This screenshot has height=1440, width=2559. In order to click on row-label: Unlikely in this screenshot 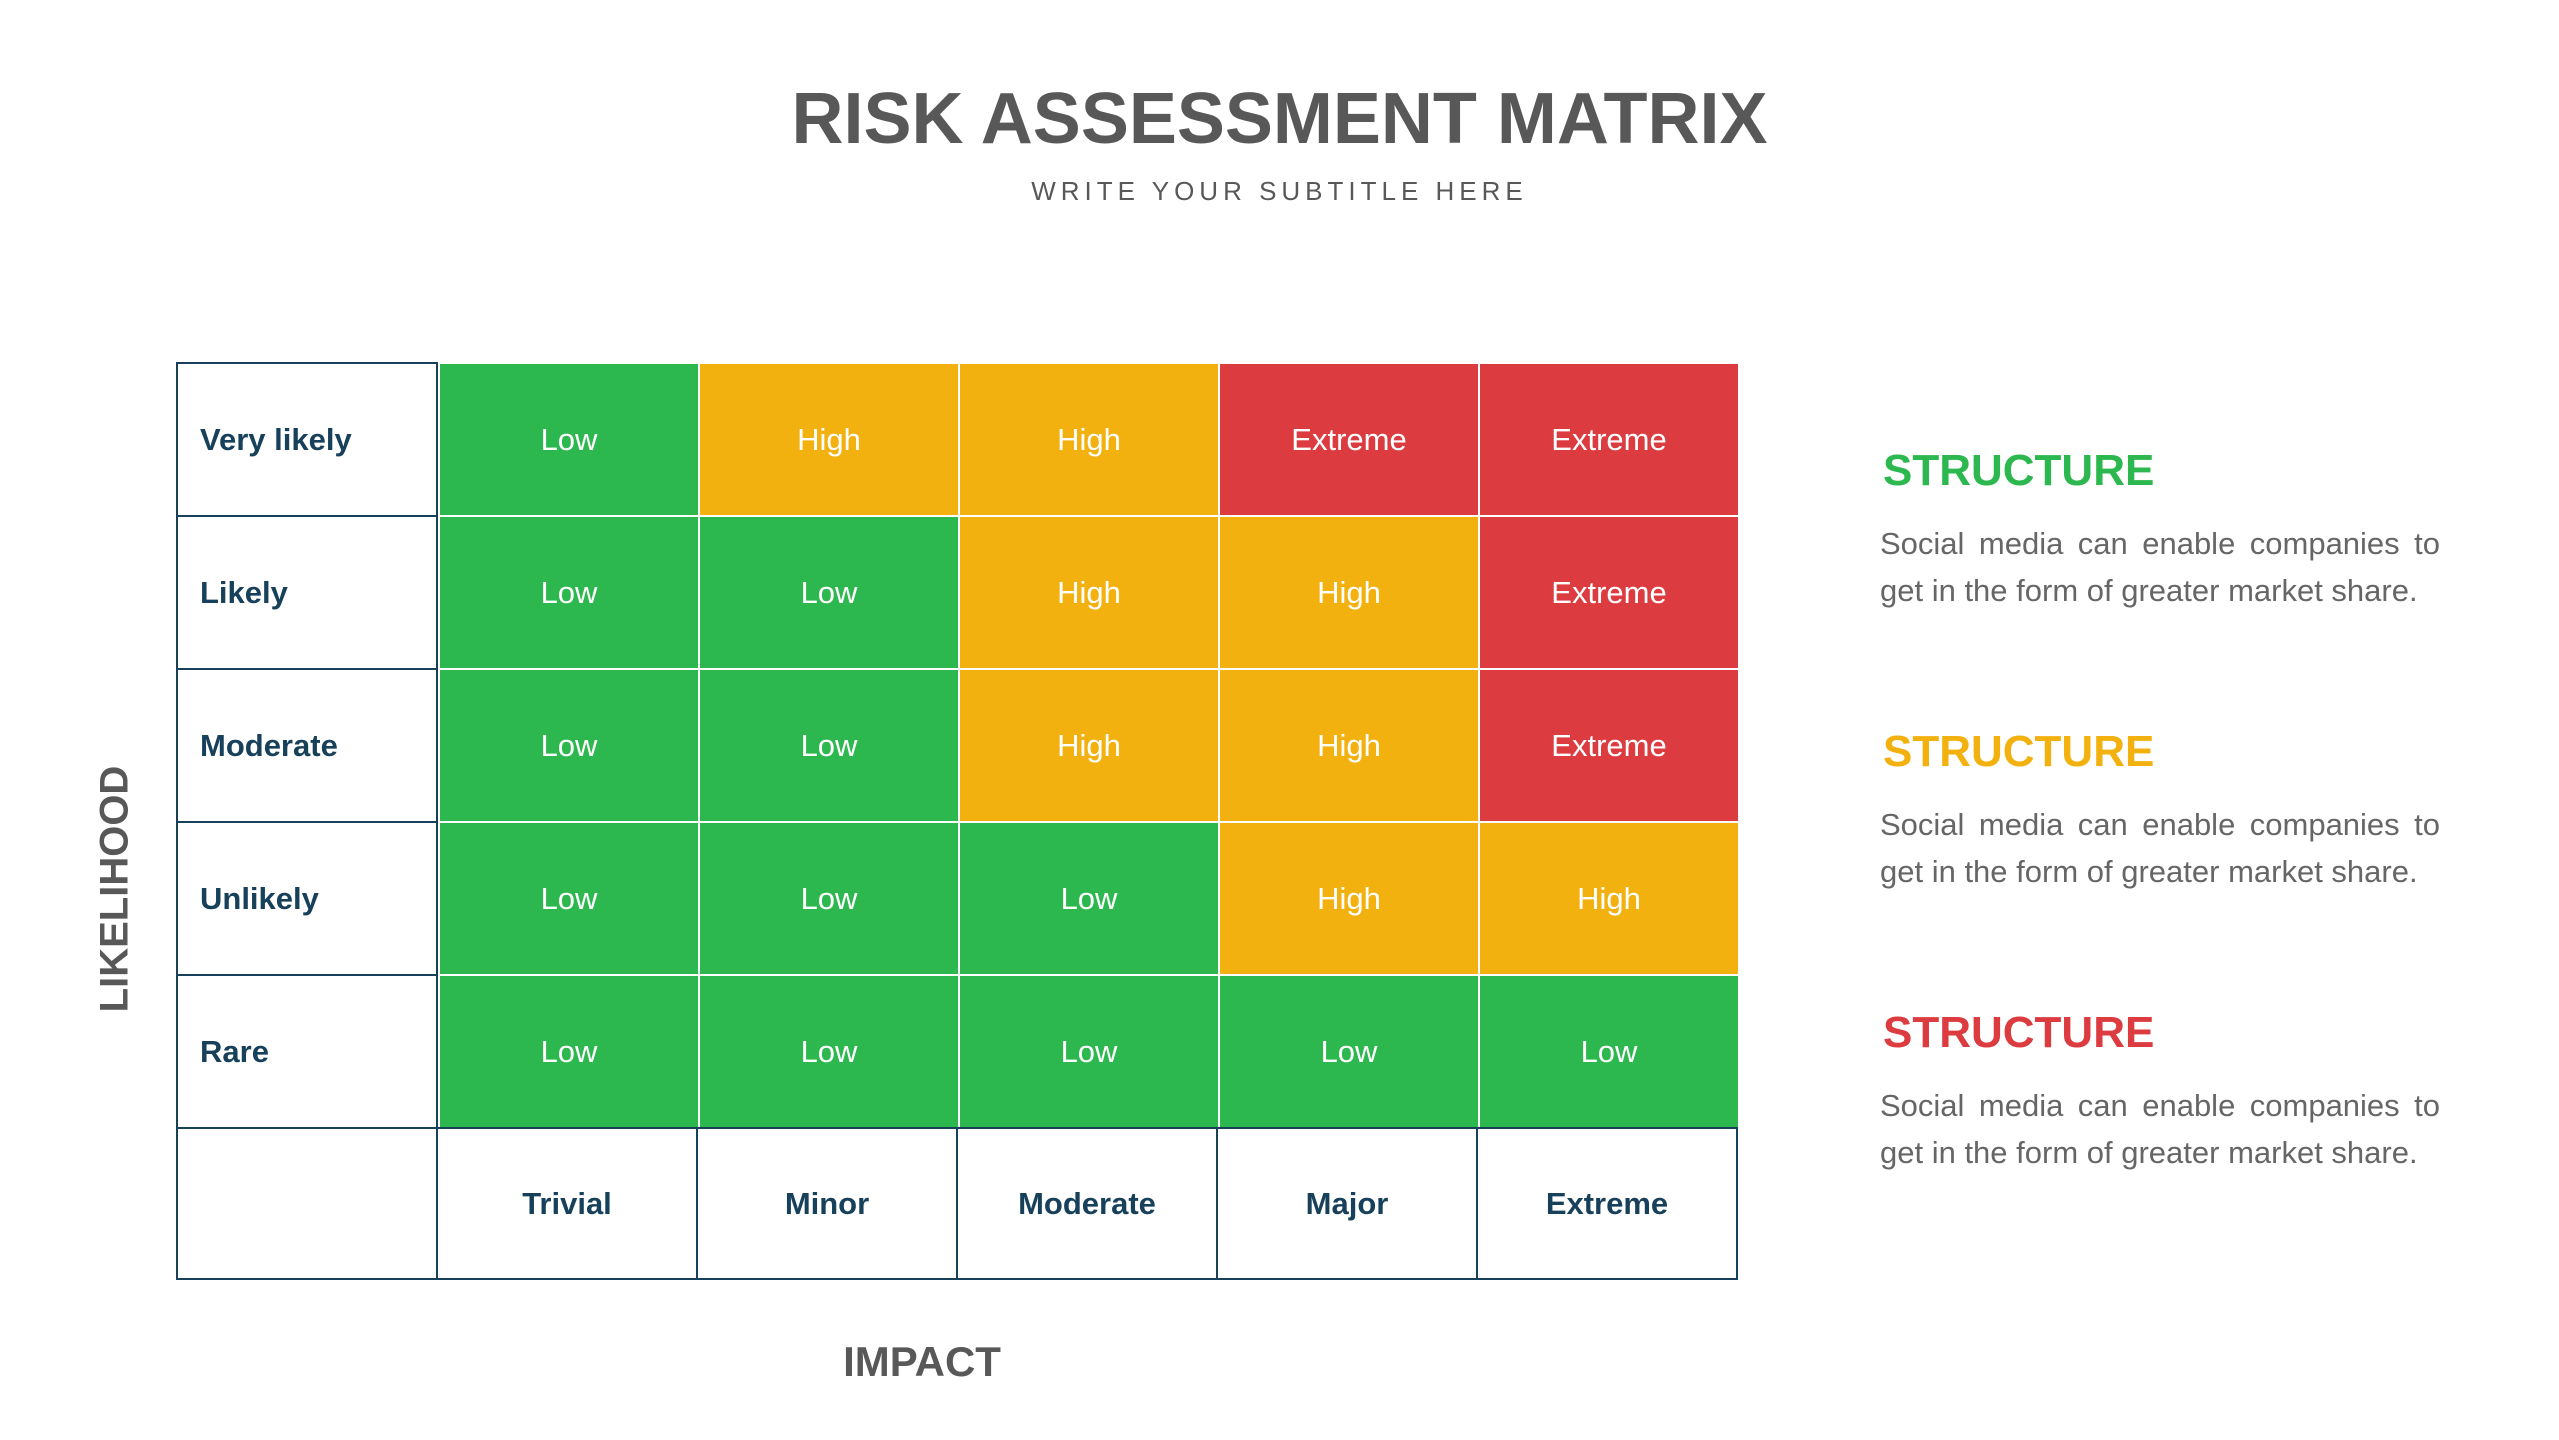, I will do `click(307, 898)`.